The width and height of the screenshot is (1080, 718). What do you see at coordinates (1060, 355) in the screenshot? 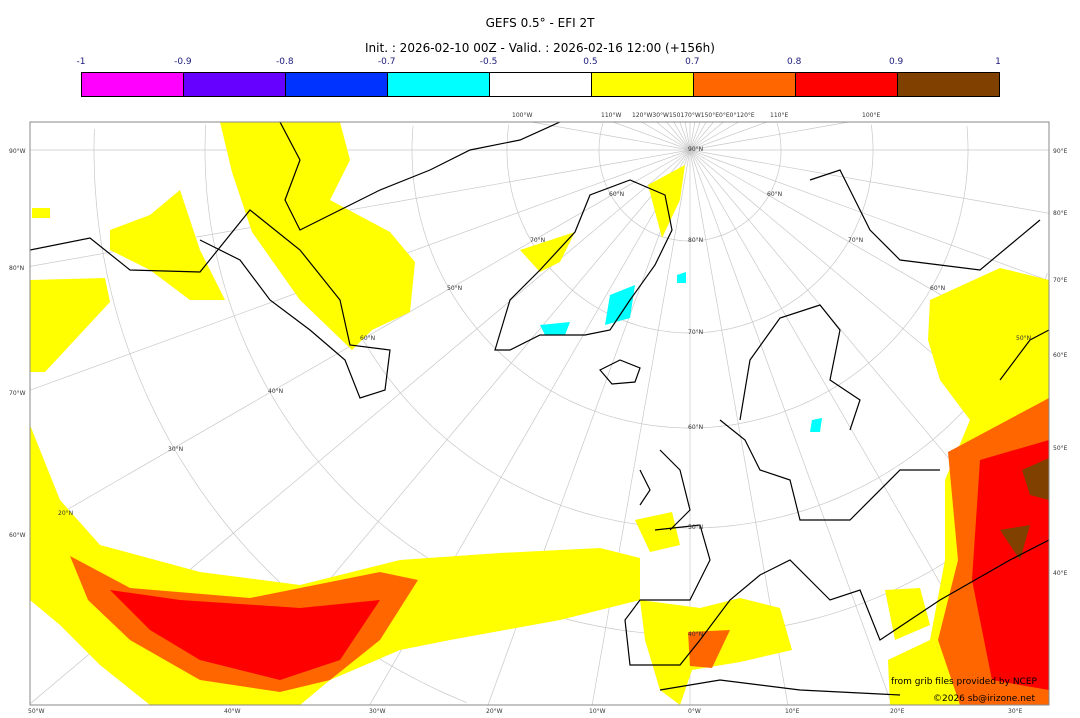
I see `right-axis-label: 60°E` at bounding box center [1060, 355].